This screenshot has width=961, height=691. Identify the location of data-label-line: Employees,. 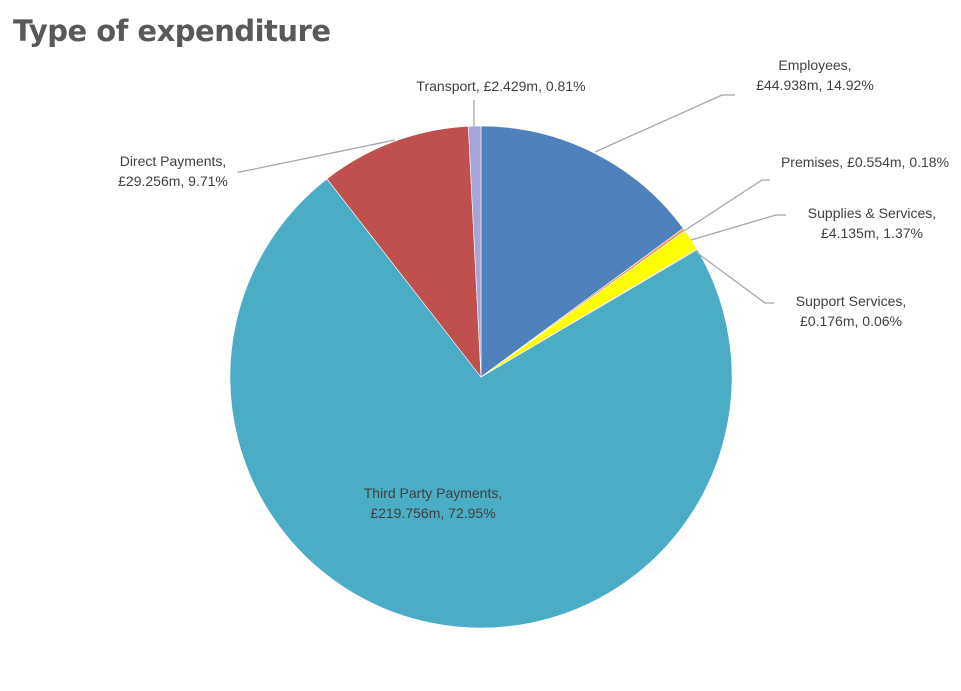
(814, 65).